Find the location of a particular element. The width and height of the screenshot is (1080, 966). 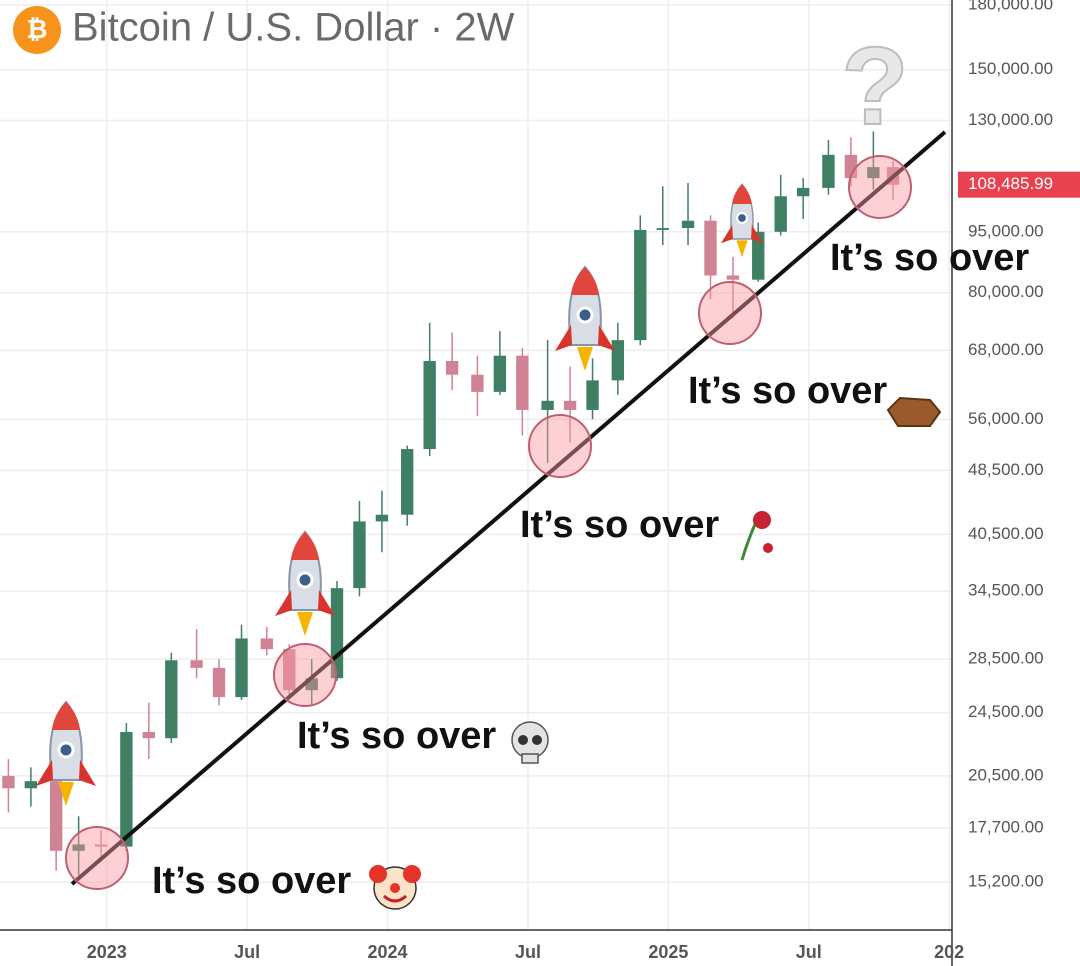

last-price-box is located at coordinates (1019, 184).